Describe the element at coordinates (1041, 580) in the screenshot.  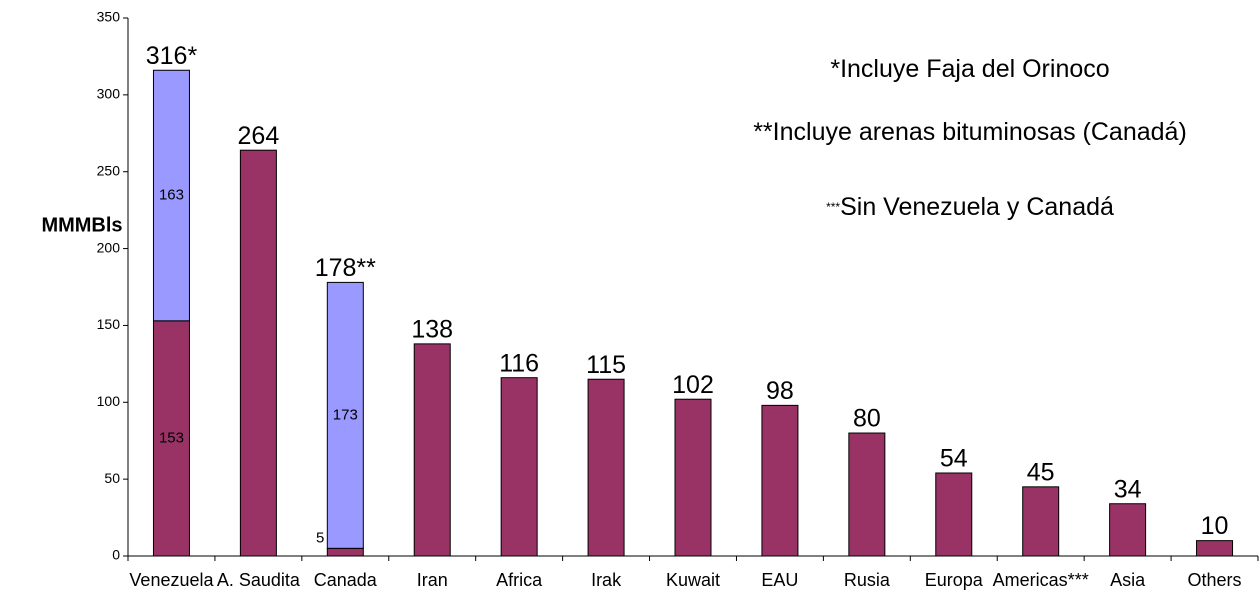
I see `x-tick-label: Americas***` at that location.